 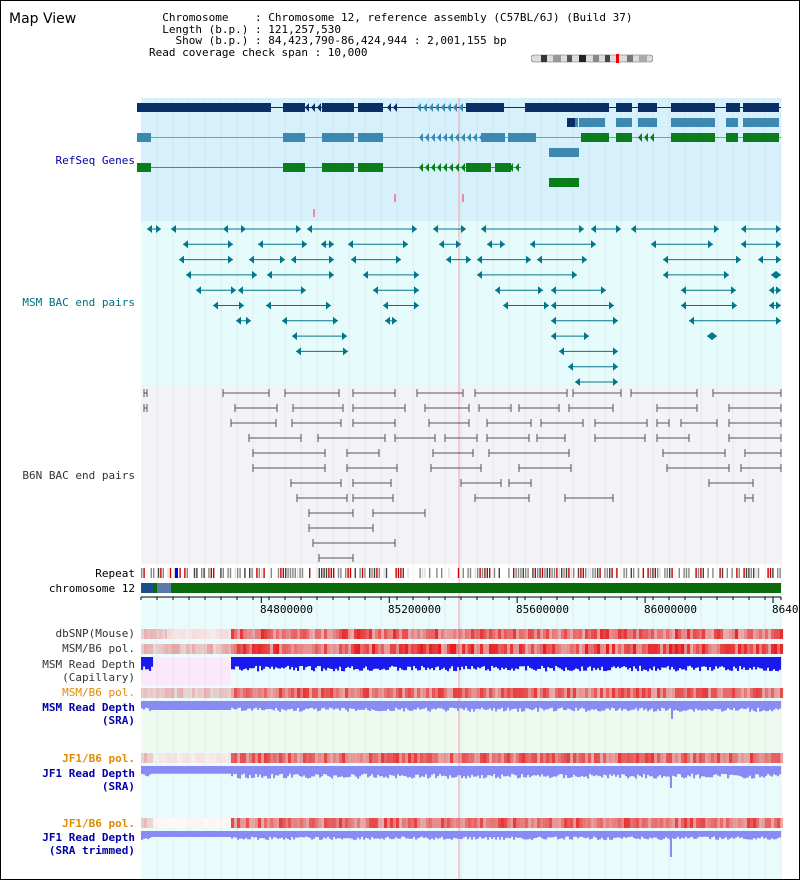 What do you see at coordinates (98, 758) in the screenshot?
I see `track-label-jf1-b6-pol-1: JF1/B6 pol.` at bounding box center [98, 758].